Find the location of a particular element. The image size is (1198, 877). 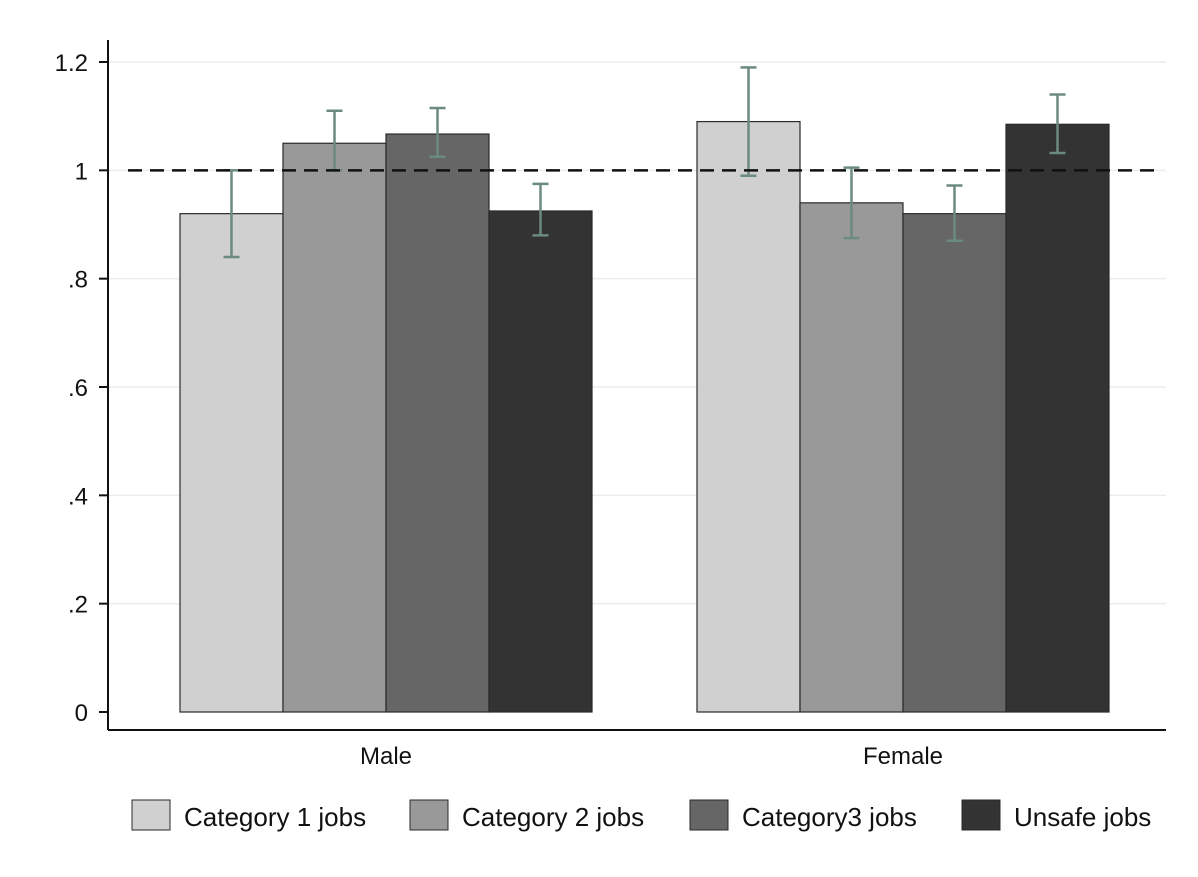

legend-item: Category3 jobs is located at coordinates (803, 815).